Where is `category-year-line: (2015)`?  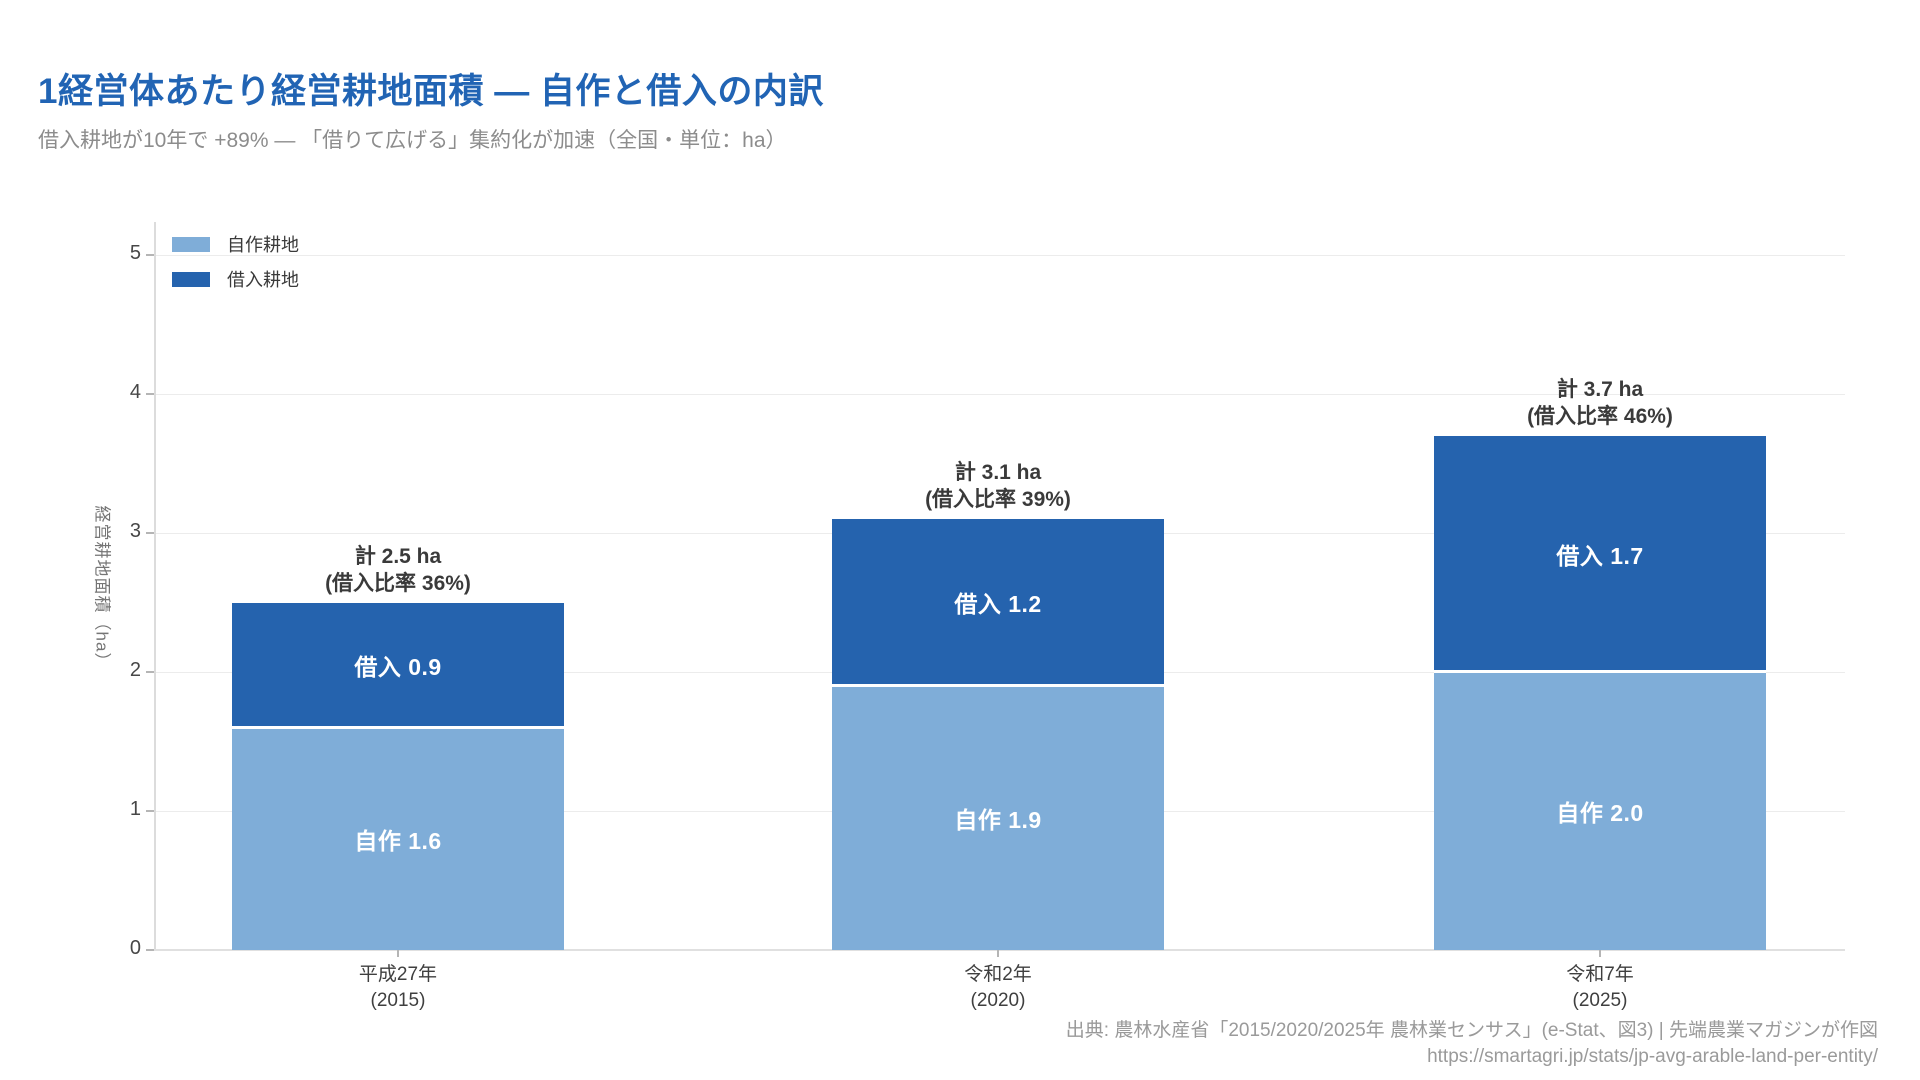 category-year-line: (2015) is located at coordinates (398, 1001).